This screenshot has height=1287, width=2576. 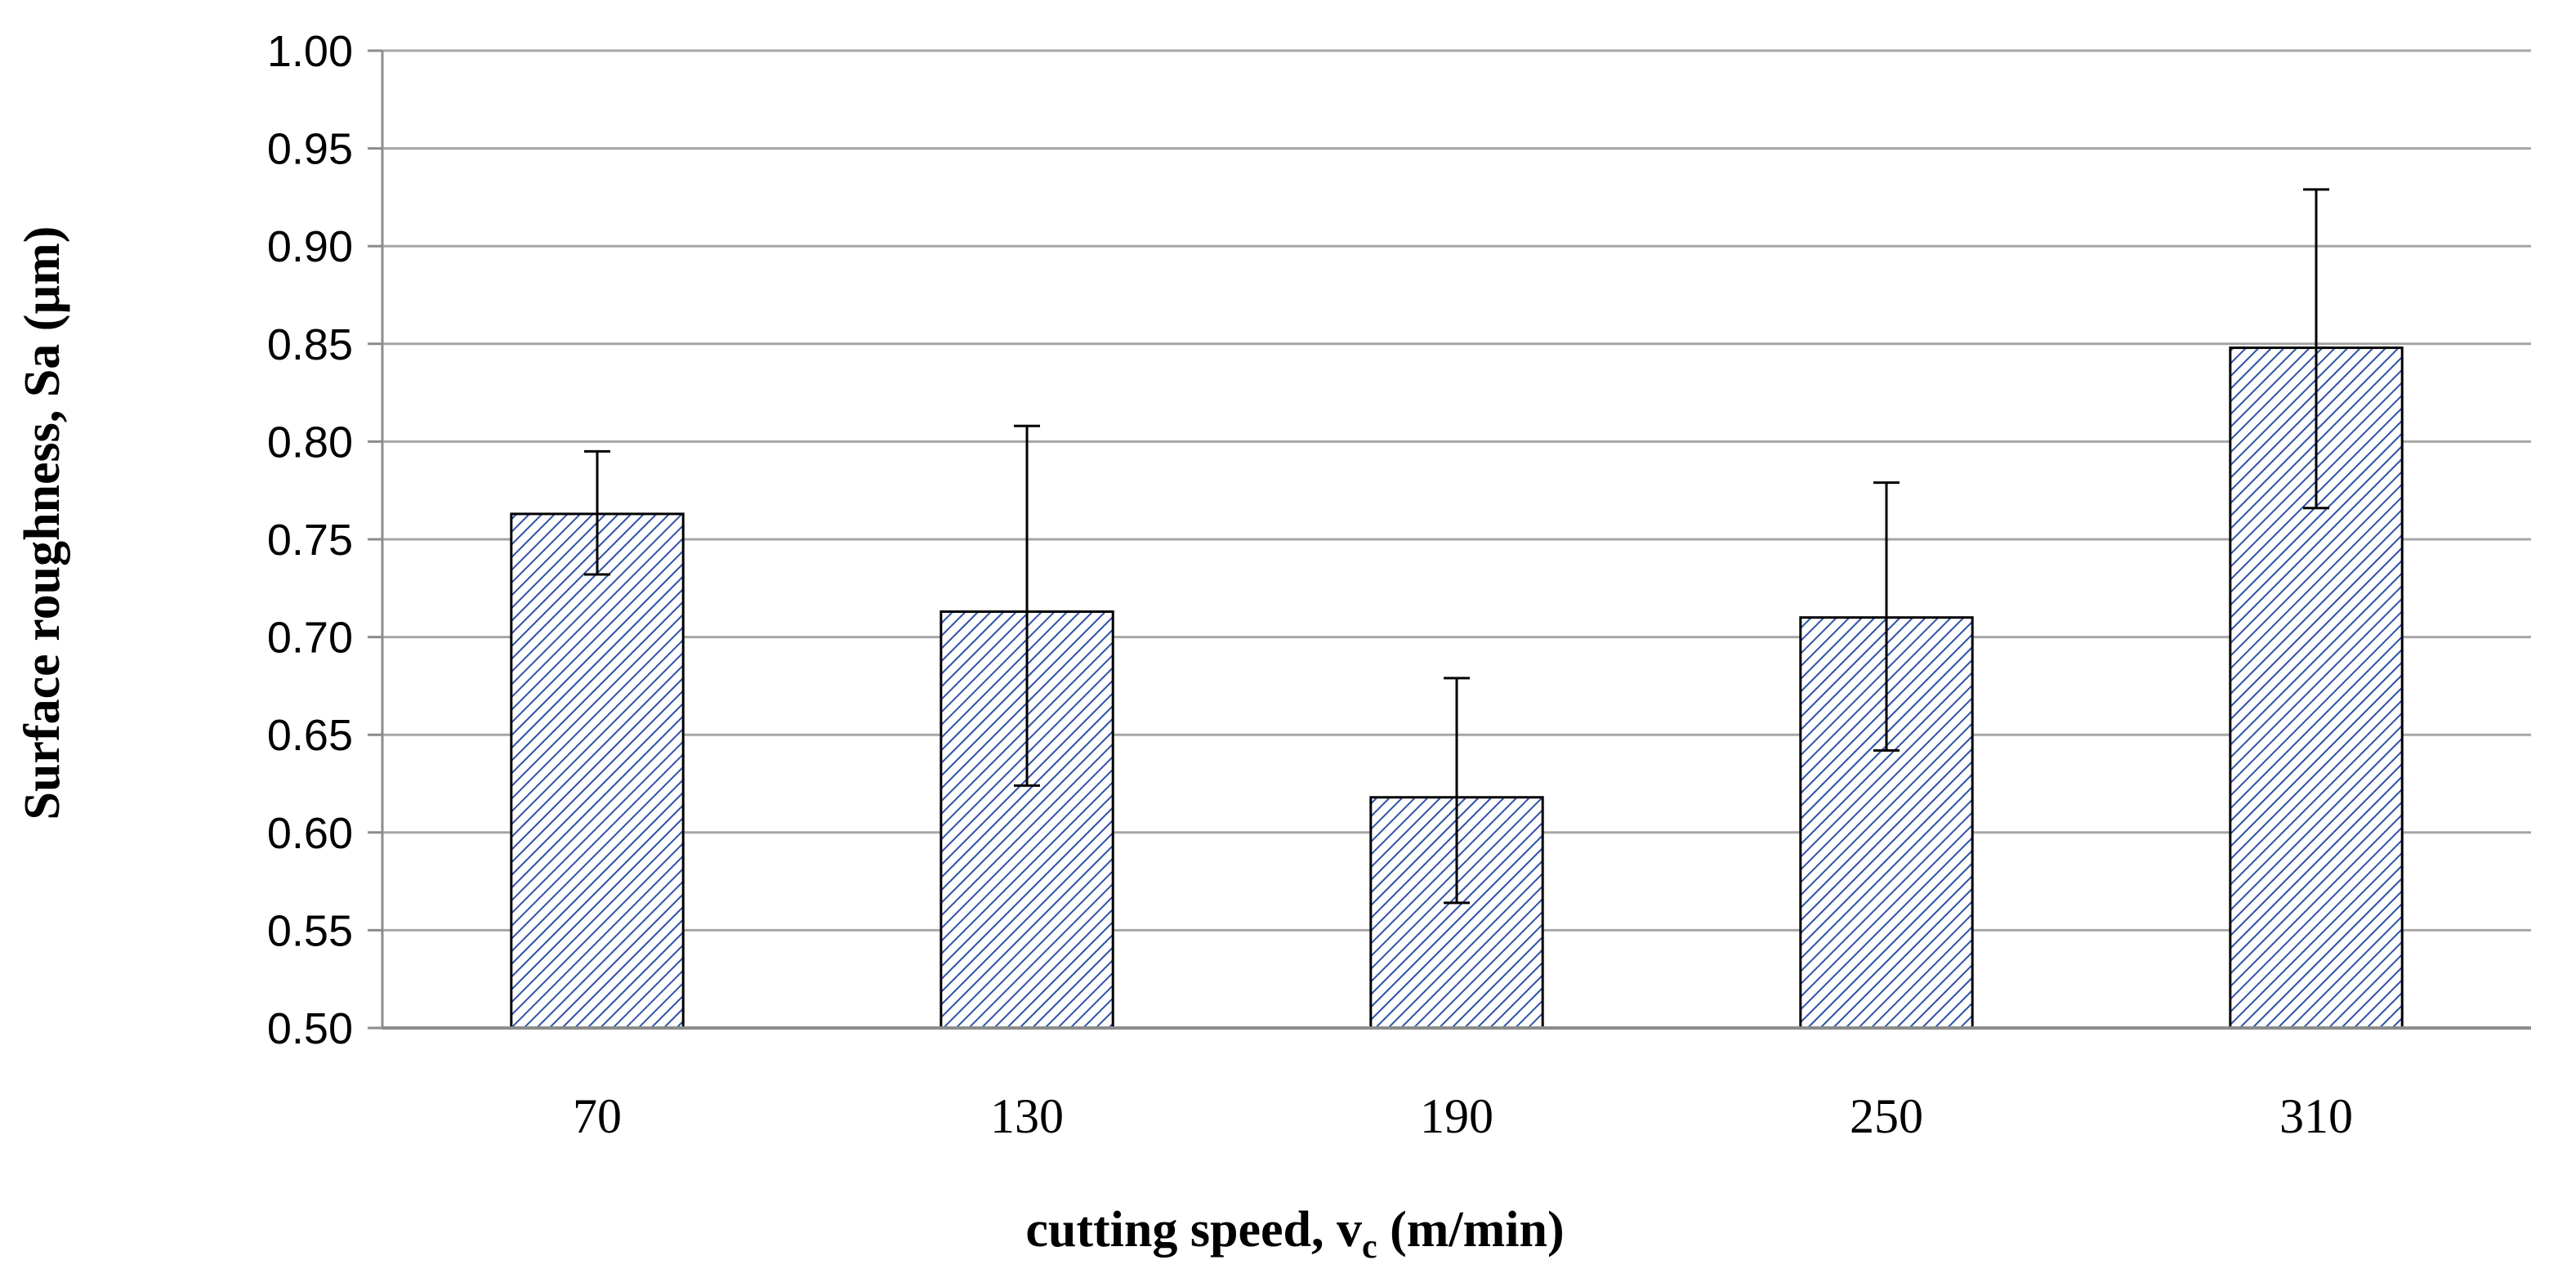 What do you see at coordinates (1027, 1116) in the screenshot?
I see `x-tick-label-130: 130` at bounding box center [1027, 1116].